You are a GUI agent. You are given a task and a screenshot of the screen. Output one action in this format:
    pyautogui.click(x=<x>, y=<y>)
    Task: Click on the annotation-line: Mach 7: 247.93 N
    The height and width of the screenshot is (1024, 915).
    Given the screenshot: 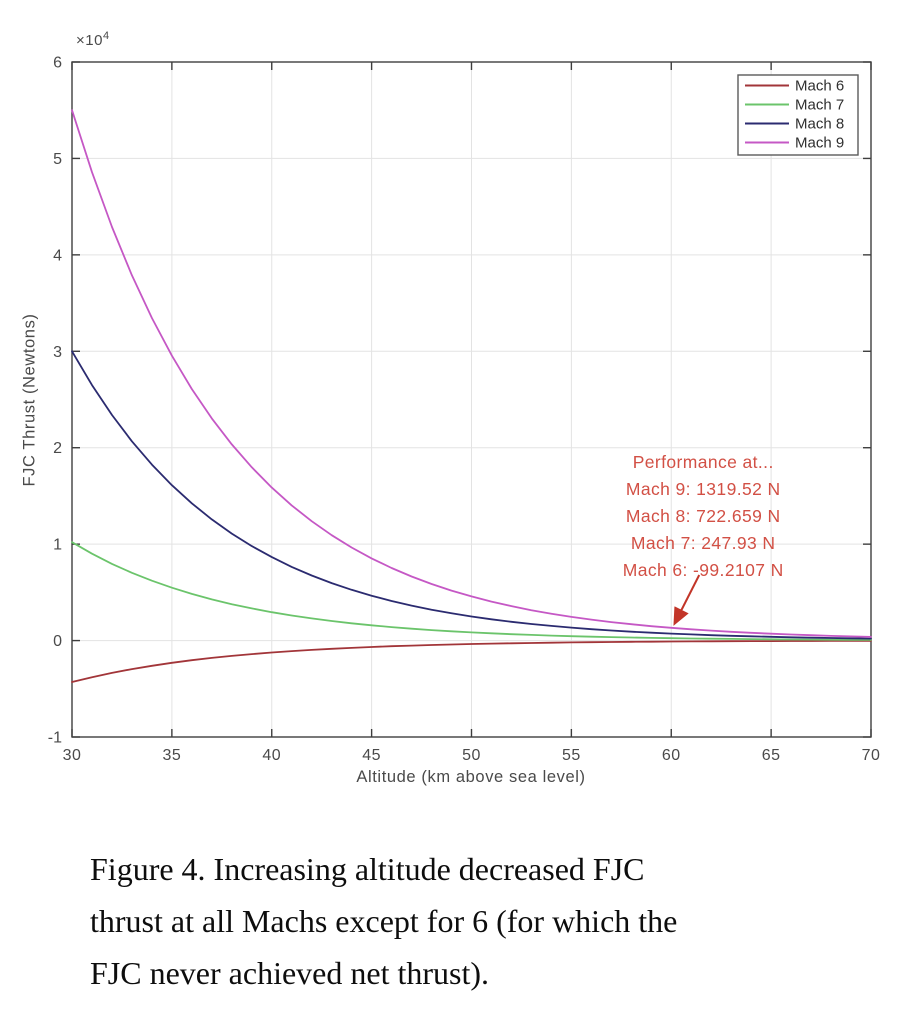 What is the action you would take?
    pyautogui.click(x=703, y=543)
    